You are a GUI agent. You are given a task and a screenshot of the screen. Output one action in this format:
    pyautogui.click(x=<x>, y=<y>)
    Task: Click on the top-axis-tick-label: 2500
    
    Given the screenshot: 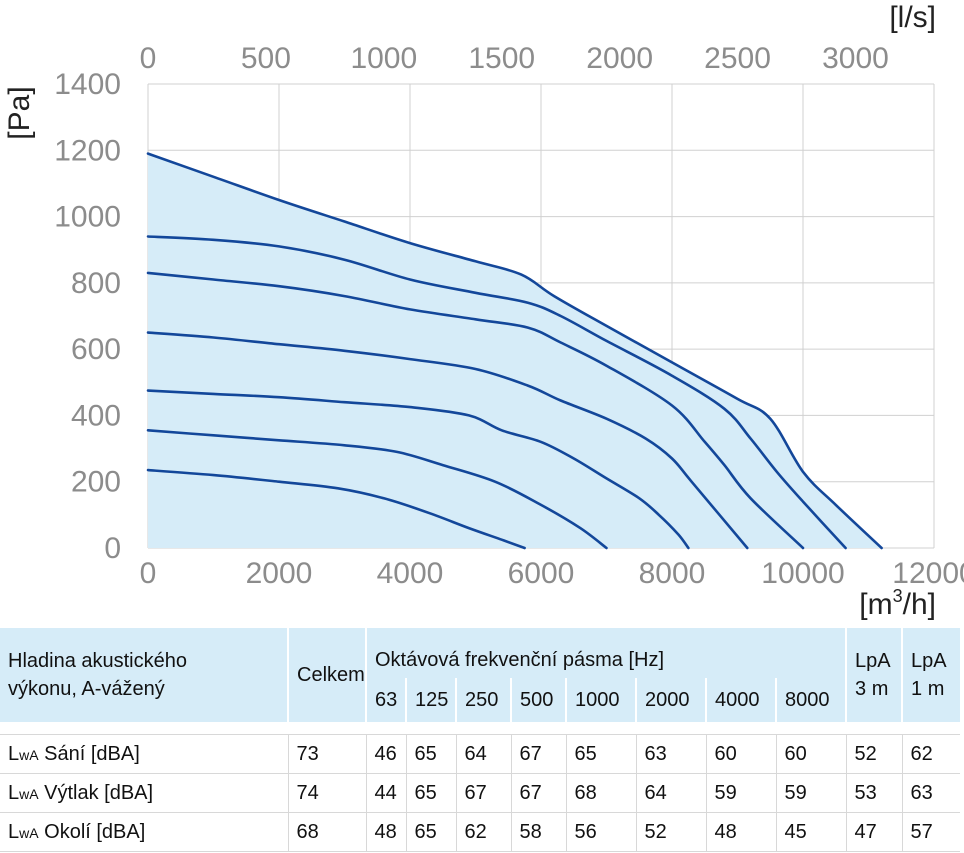 What is the action you would take?
    pyautogui.click(x=737, y=58)
    